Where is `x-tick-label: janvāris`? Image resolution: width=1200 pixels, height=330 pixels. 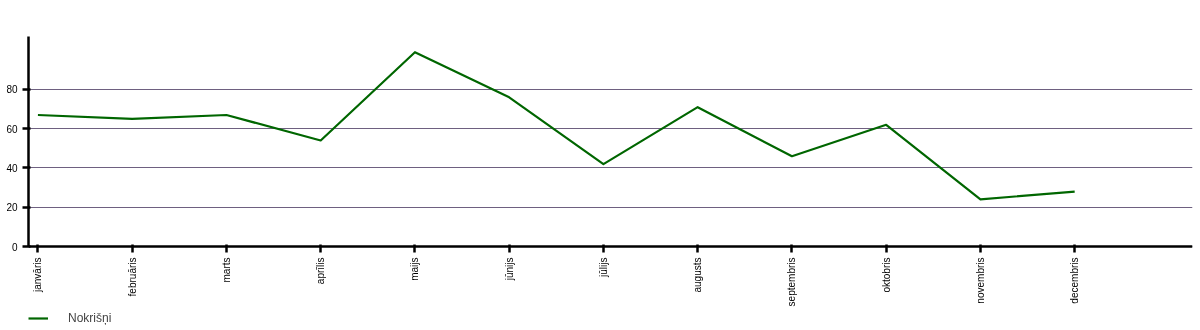 x-tick-label: janvāris is located at coordinates (38, 275).